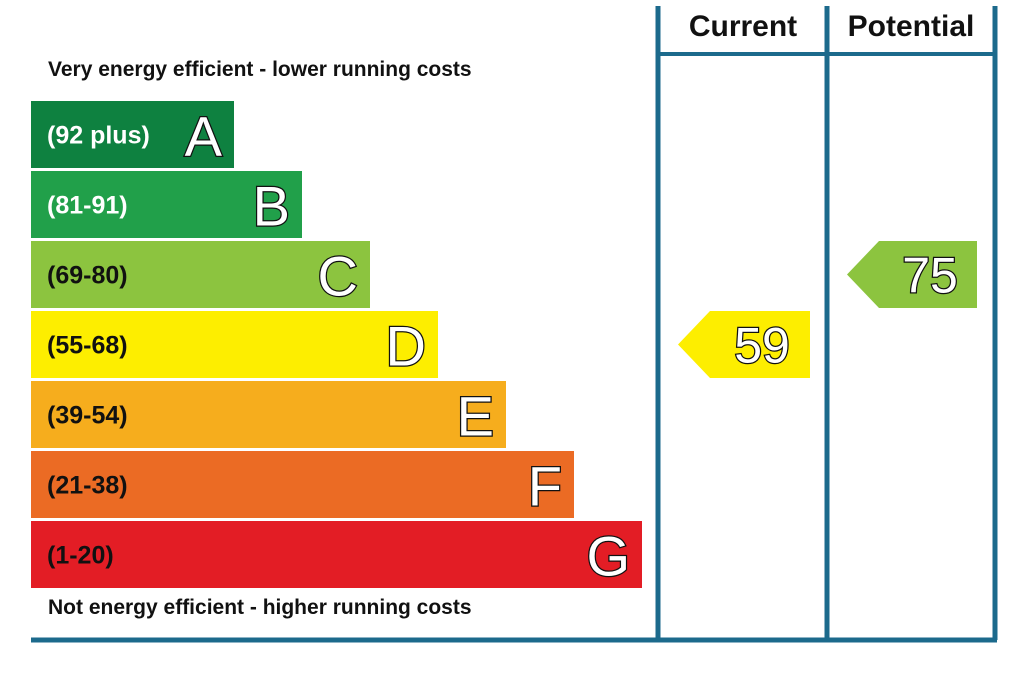 This screenshot has height=683, width=1024. Describe the element at coordinates (80, 556) in the screenshot. I see `band-g-range-label: (1-20)` at that location.